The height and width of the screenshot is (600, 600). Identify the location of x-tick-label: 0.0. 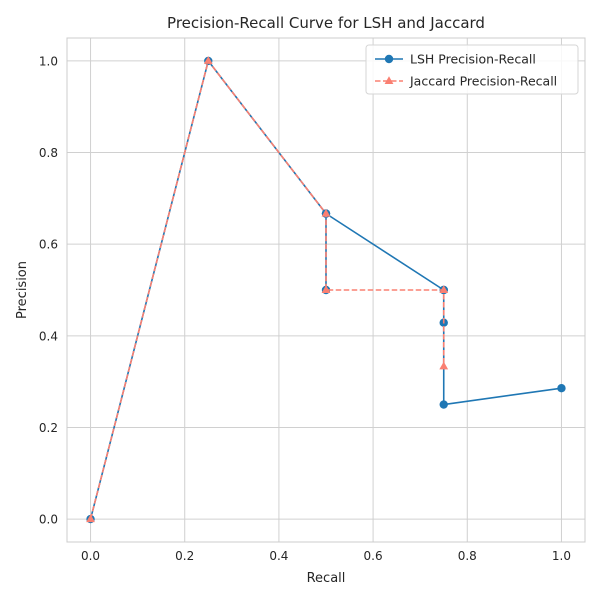
(90, 556).